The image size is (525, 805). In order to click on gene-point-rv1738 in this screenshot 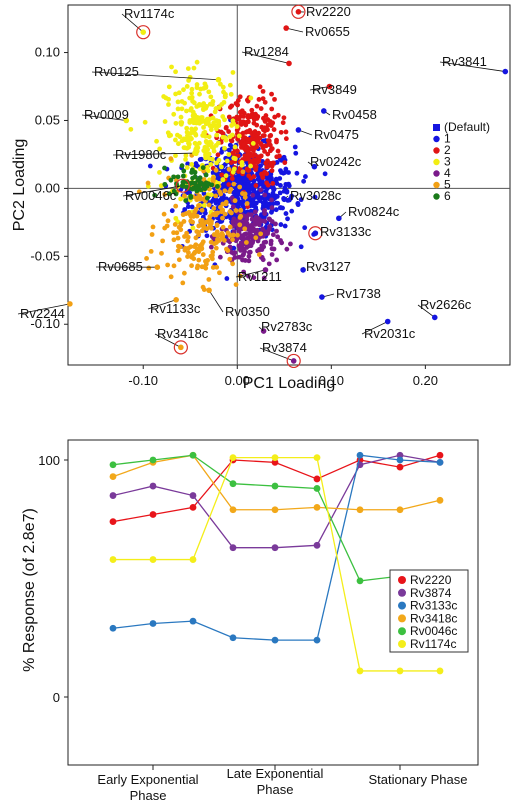, I will do `click(322, 297)`.